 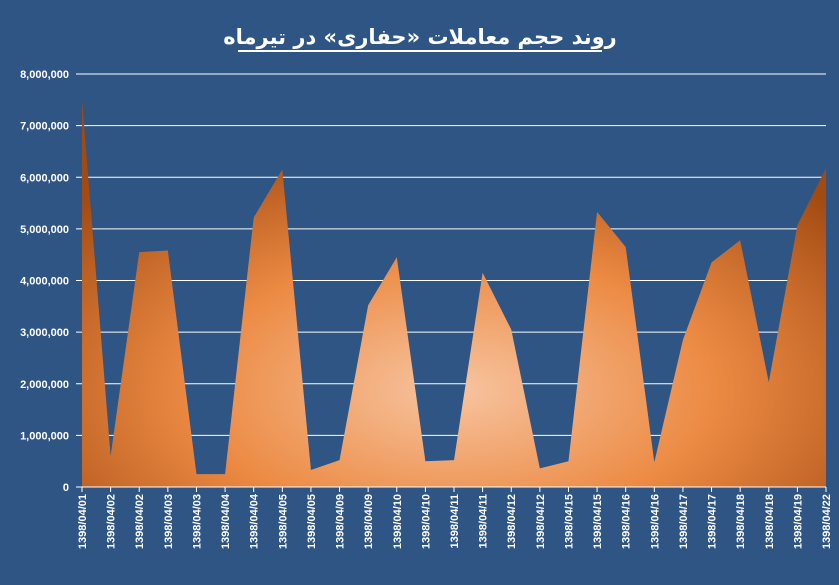 What do you see at coordinates (420, 37) in the screenshot?
I see `chart-title: روند حجم معاملات «حفاری» در تیرماه` at bounding box center [420, 37].